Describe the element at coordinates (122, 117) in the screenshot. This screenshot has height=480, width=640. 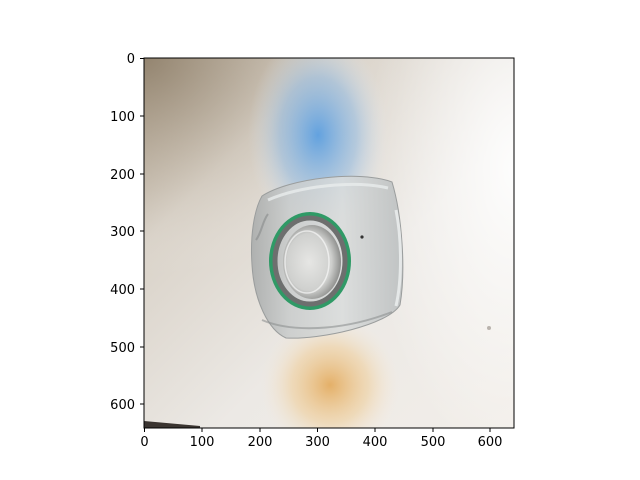
I see `y-tick-label: 100` at that location.